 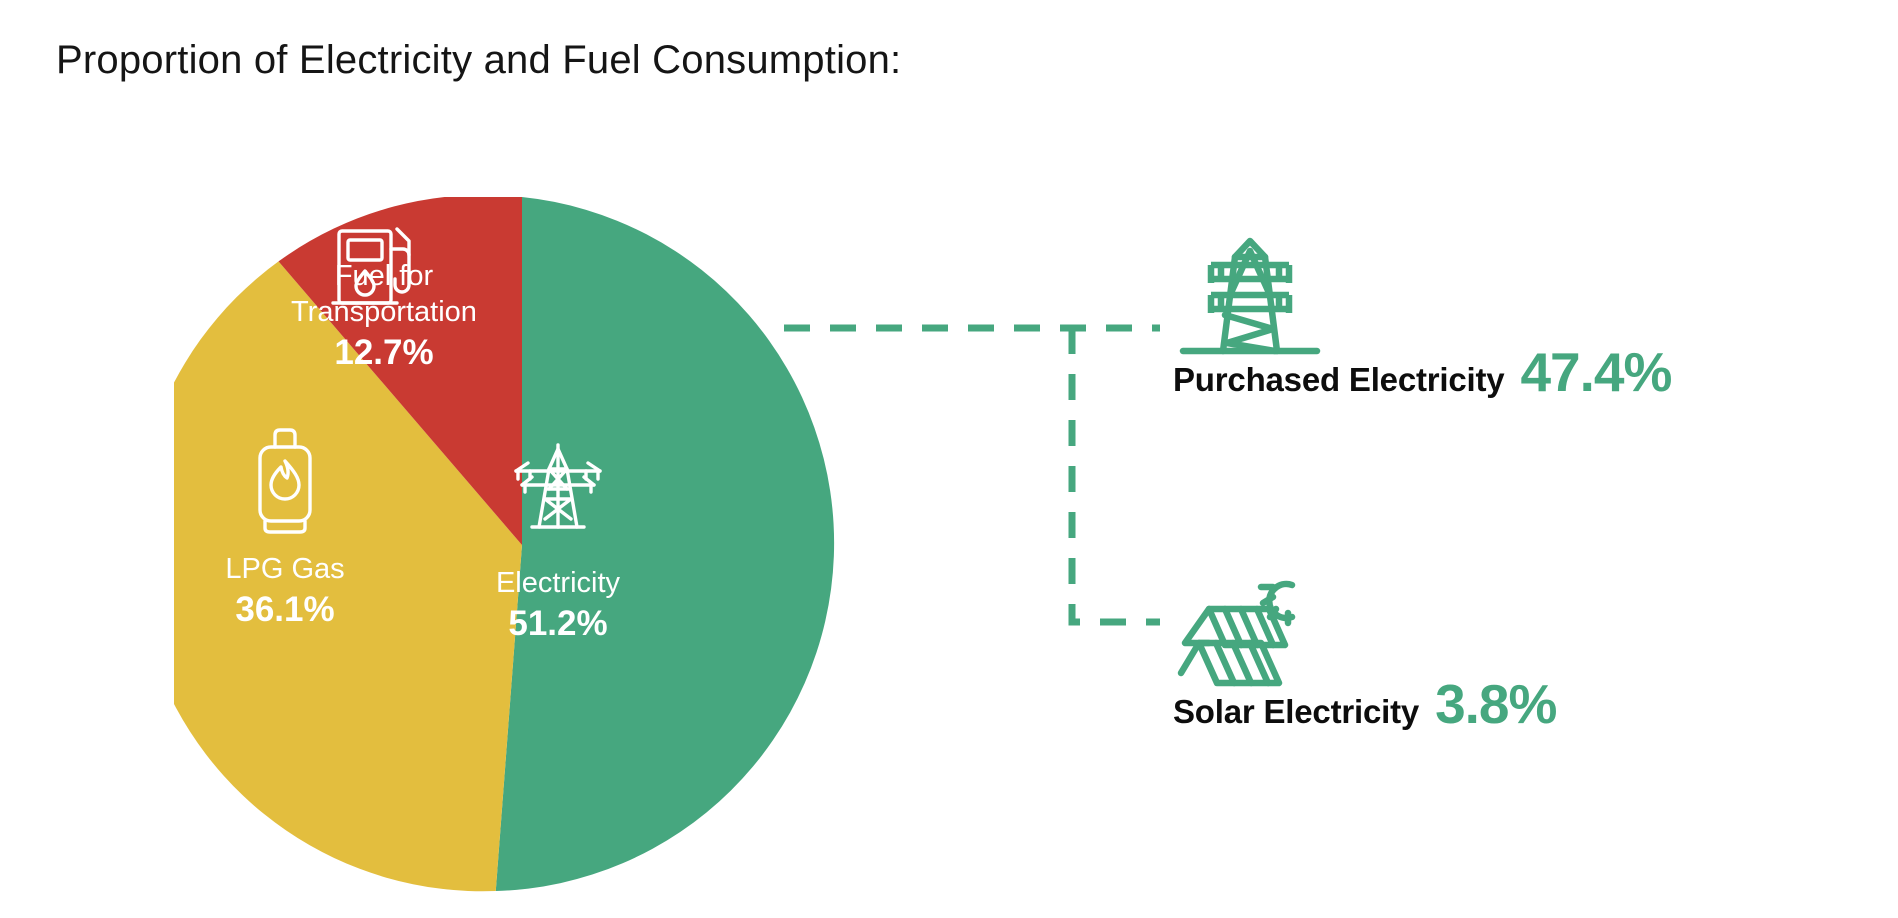 What do you see at coordinates (1365, 648) in the screenshot?
I see `callout-solar-electricity: Solar Electricity 3.8%` at bounding box center [1365, 648].